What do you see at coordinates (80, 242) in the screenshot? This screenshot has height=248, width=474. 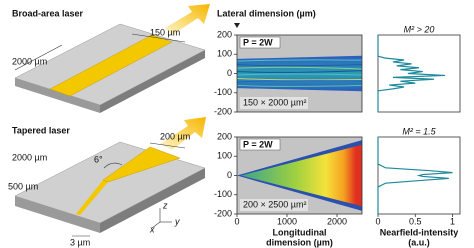 I see `ridge-width: 3 µm` at bounding box center [80, 242].